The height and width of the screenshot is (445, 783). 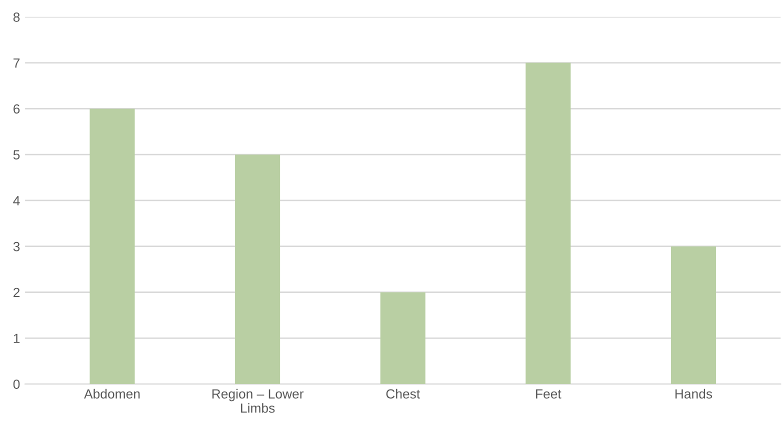 What do you see at coordinates (17, 109) in the screenshot?
I see `y-tick-label: 6` at bounding box center [17, 109].